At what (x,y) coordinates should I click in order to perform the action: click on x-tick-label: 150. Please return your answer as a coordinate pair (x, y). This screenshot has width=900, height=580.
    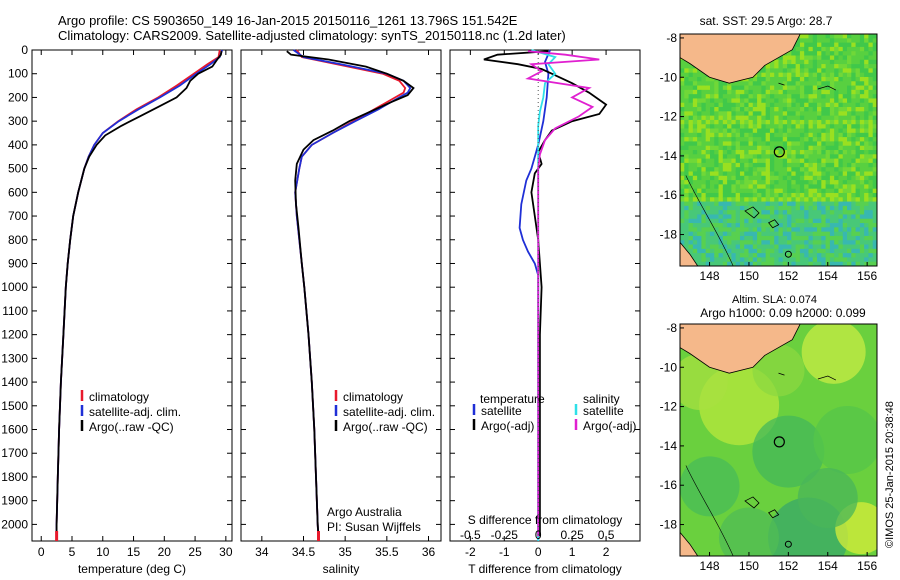
    Looking at the image, I should click on (749, 276).